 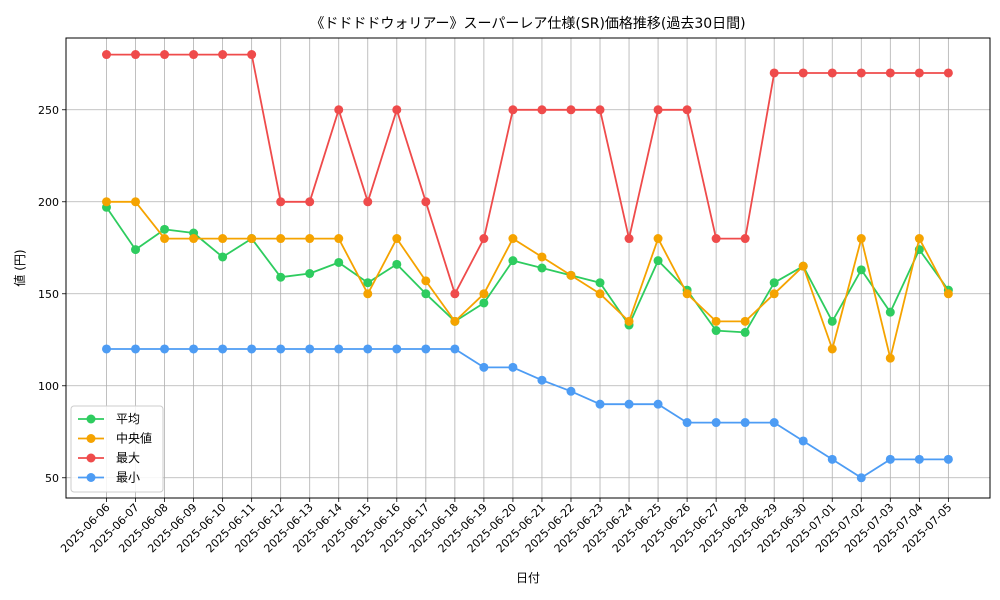 What do you see at coordinates (134, 438) in the screenshot?
I see `legend-label: 中央値` at bounding box center [134, 438].